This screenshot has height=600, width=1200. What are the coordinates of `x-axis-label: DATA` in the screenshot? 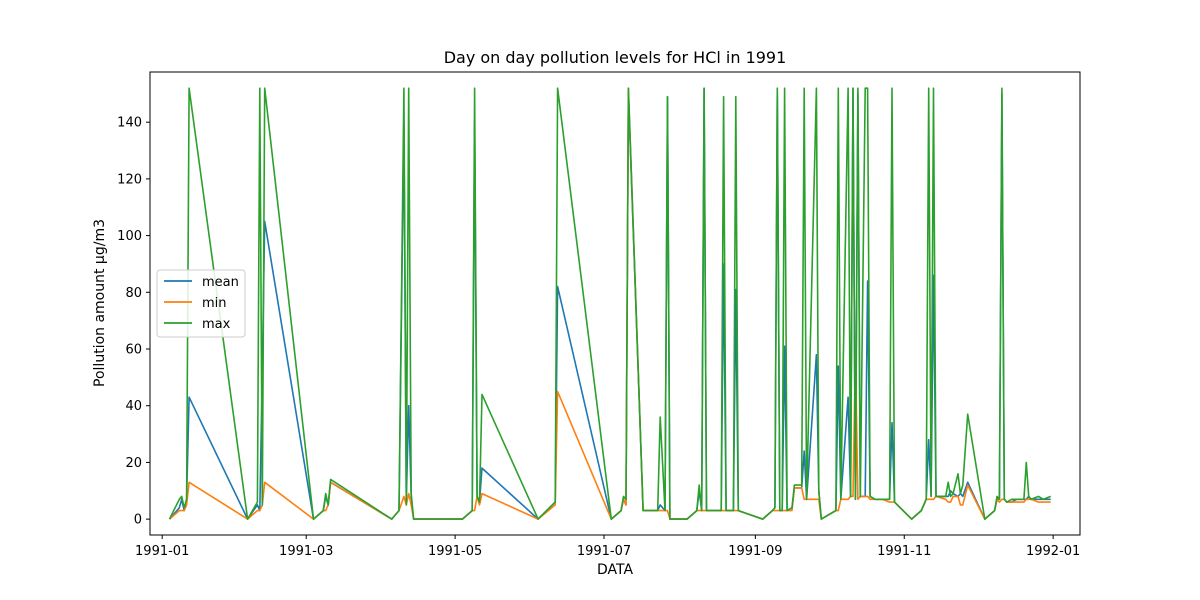 It's located at (615, 570).